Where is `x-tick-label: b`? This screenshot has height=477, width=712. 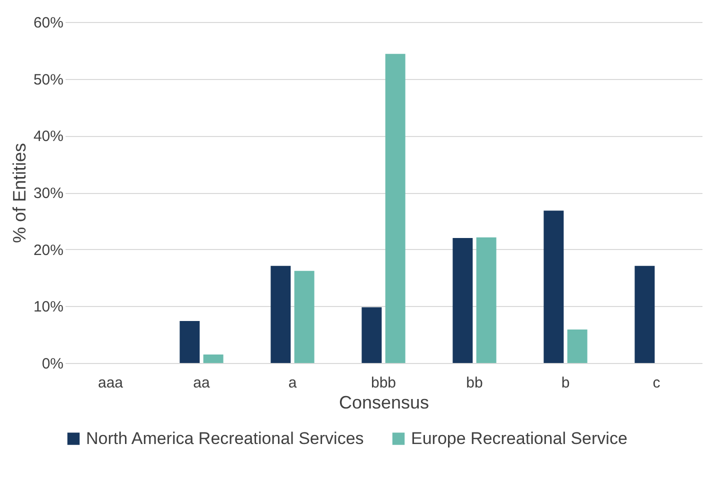 x-tick-label: b is located at coordinates (565, 383).